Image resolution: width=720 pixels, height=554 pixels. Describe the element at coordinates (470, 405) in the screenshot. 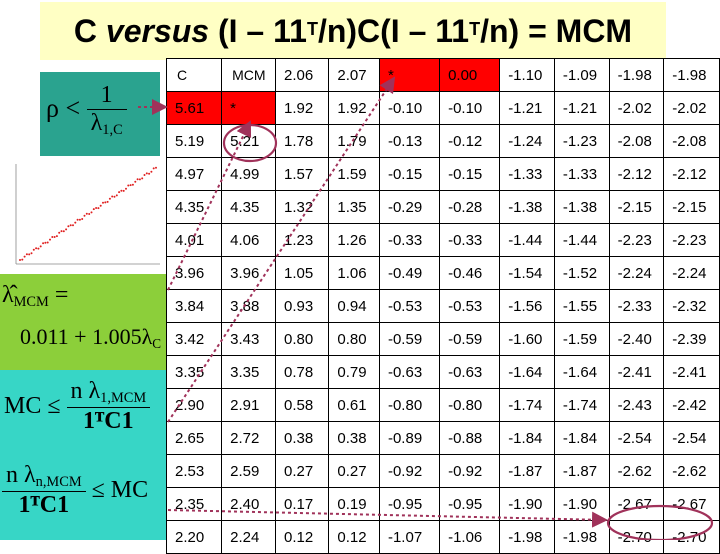

I see `table-cell: -0.80` at that location.